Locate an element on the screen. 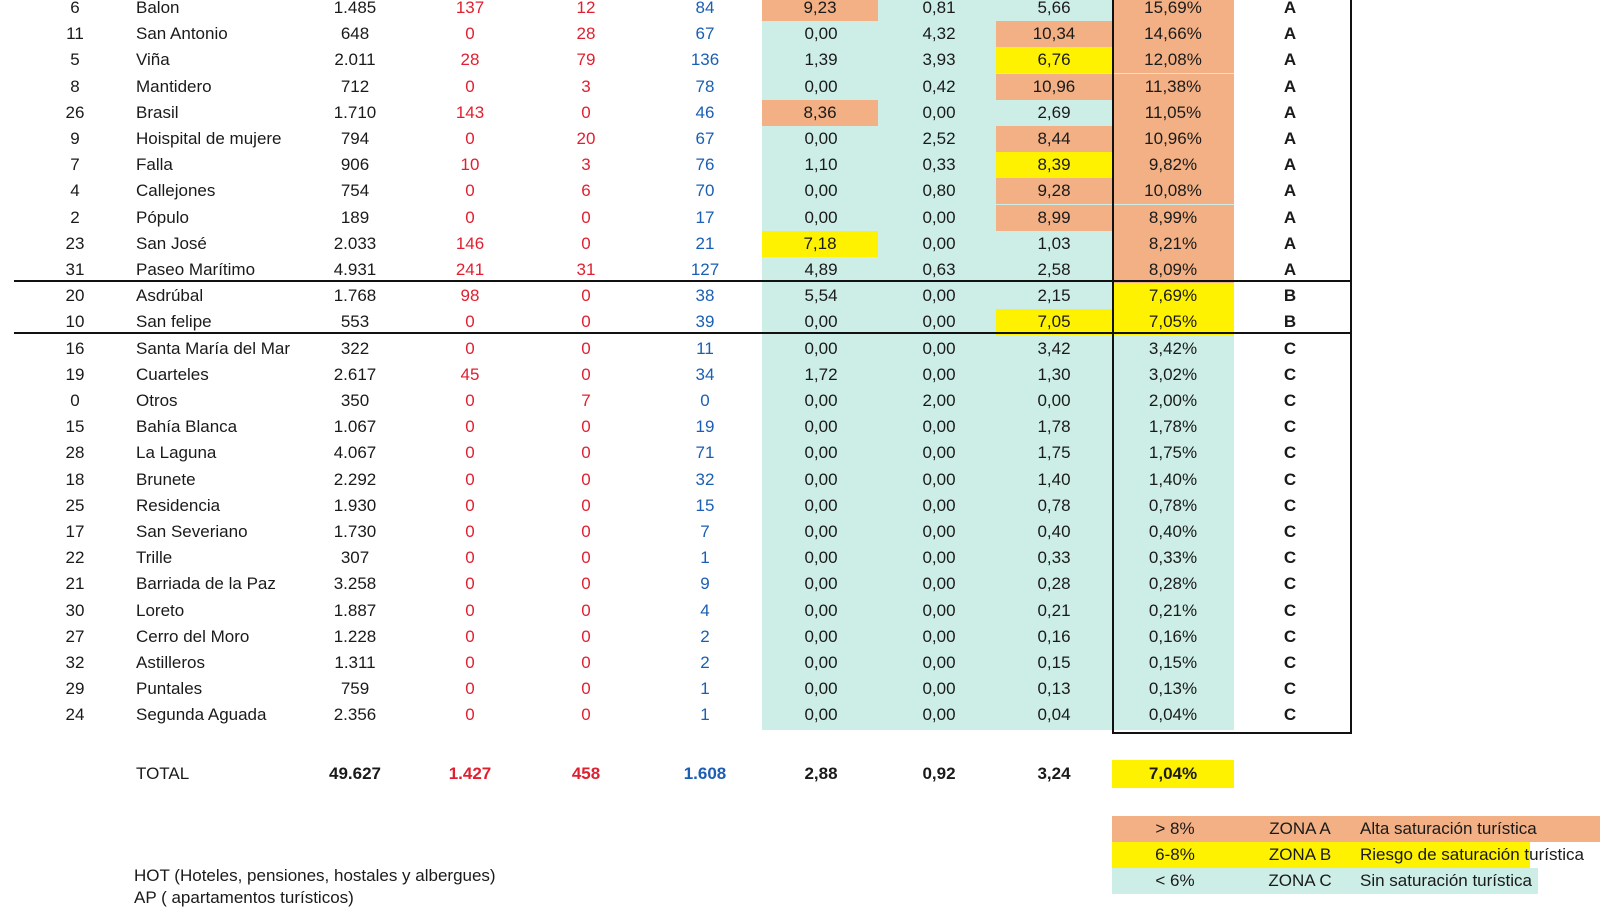 The width and height of the screenshot is (1600, 908). district-id: 21 is located at coordinates (75, 584).